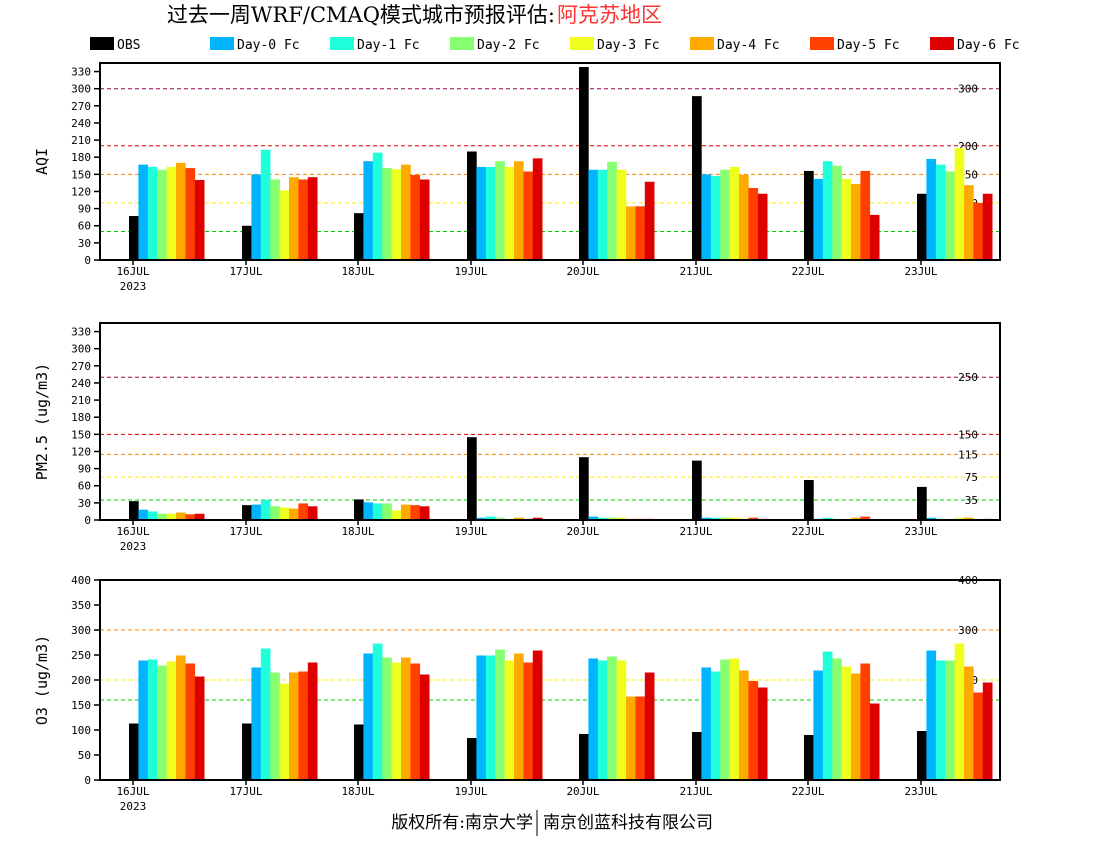 The image size is (1100, 854). I want to click on x-tick-label: 17JUL, so click(245, 271).